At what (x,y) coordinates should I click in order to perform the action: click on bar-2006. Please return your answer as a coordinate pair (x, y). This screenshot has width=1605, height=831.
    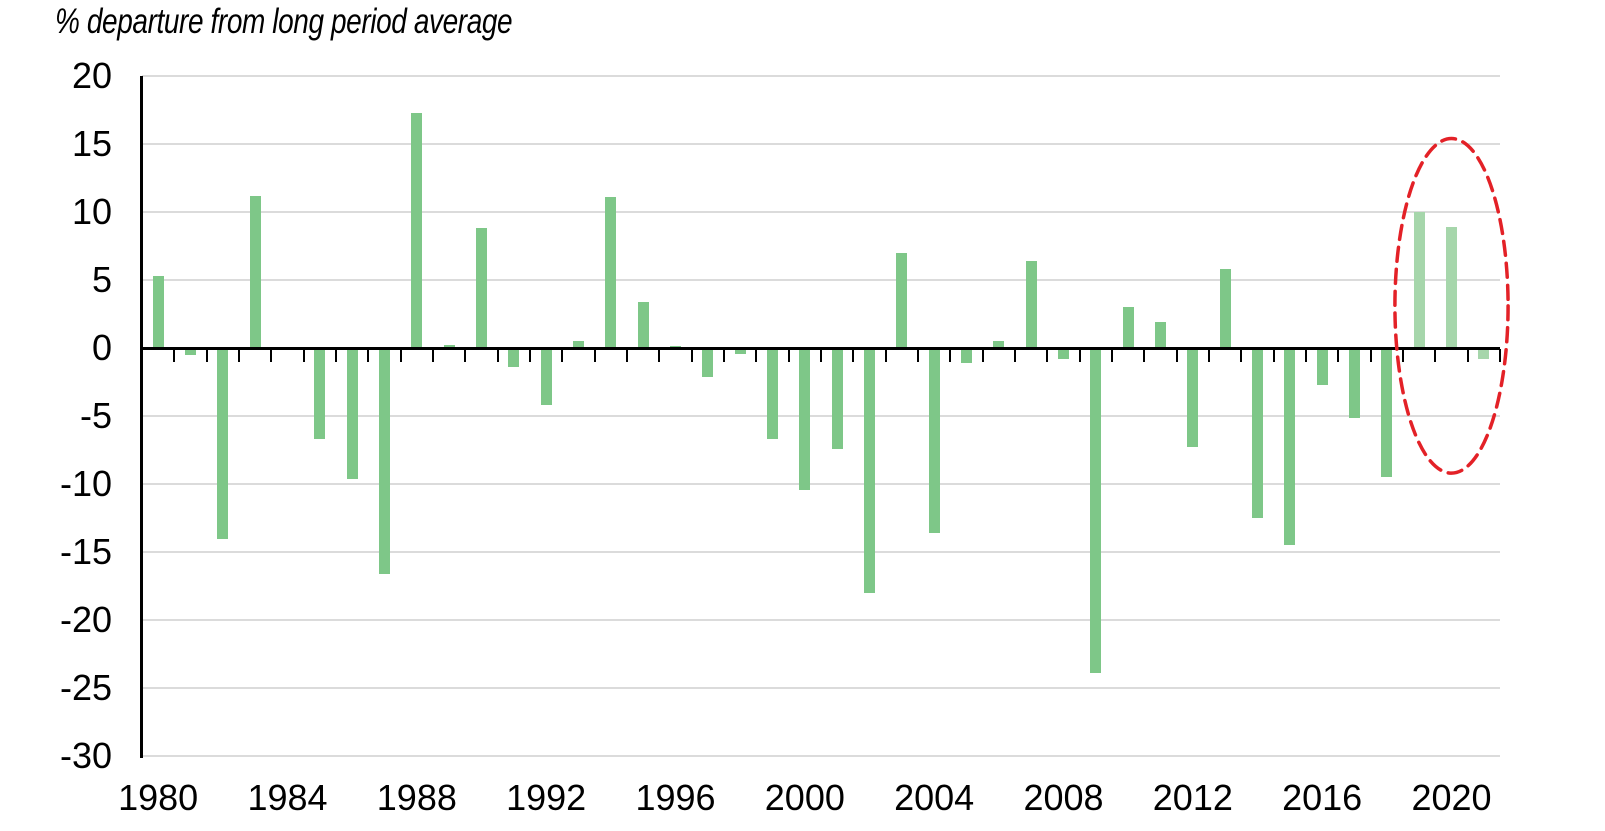
    Looking at the image, I should click on (999, 344).